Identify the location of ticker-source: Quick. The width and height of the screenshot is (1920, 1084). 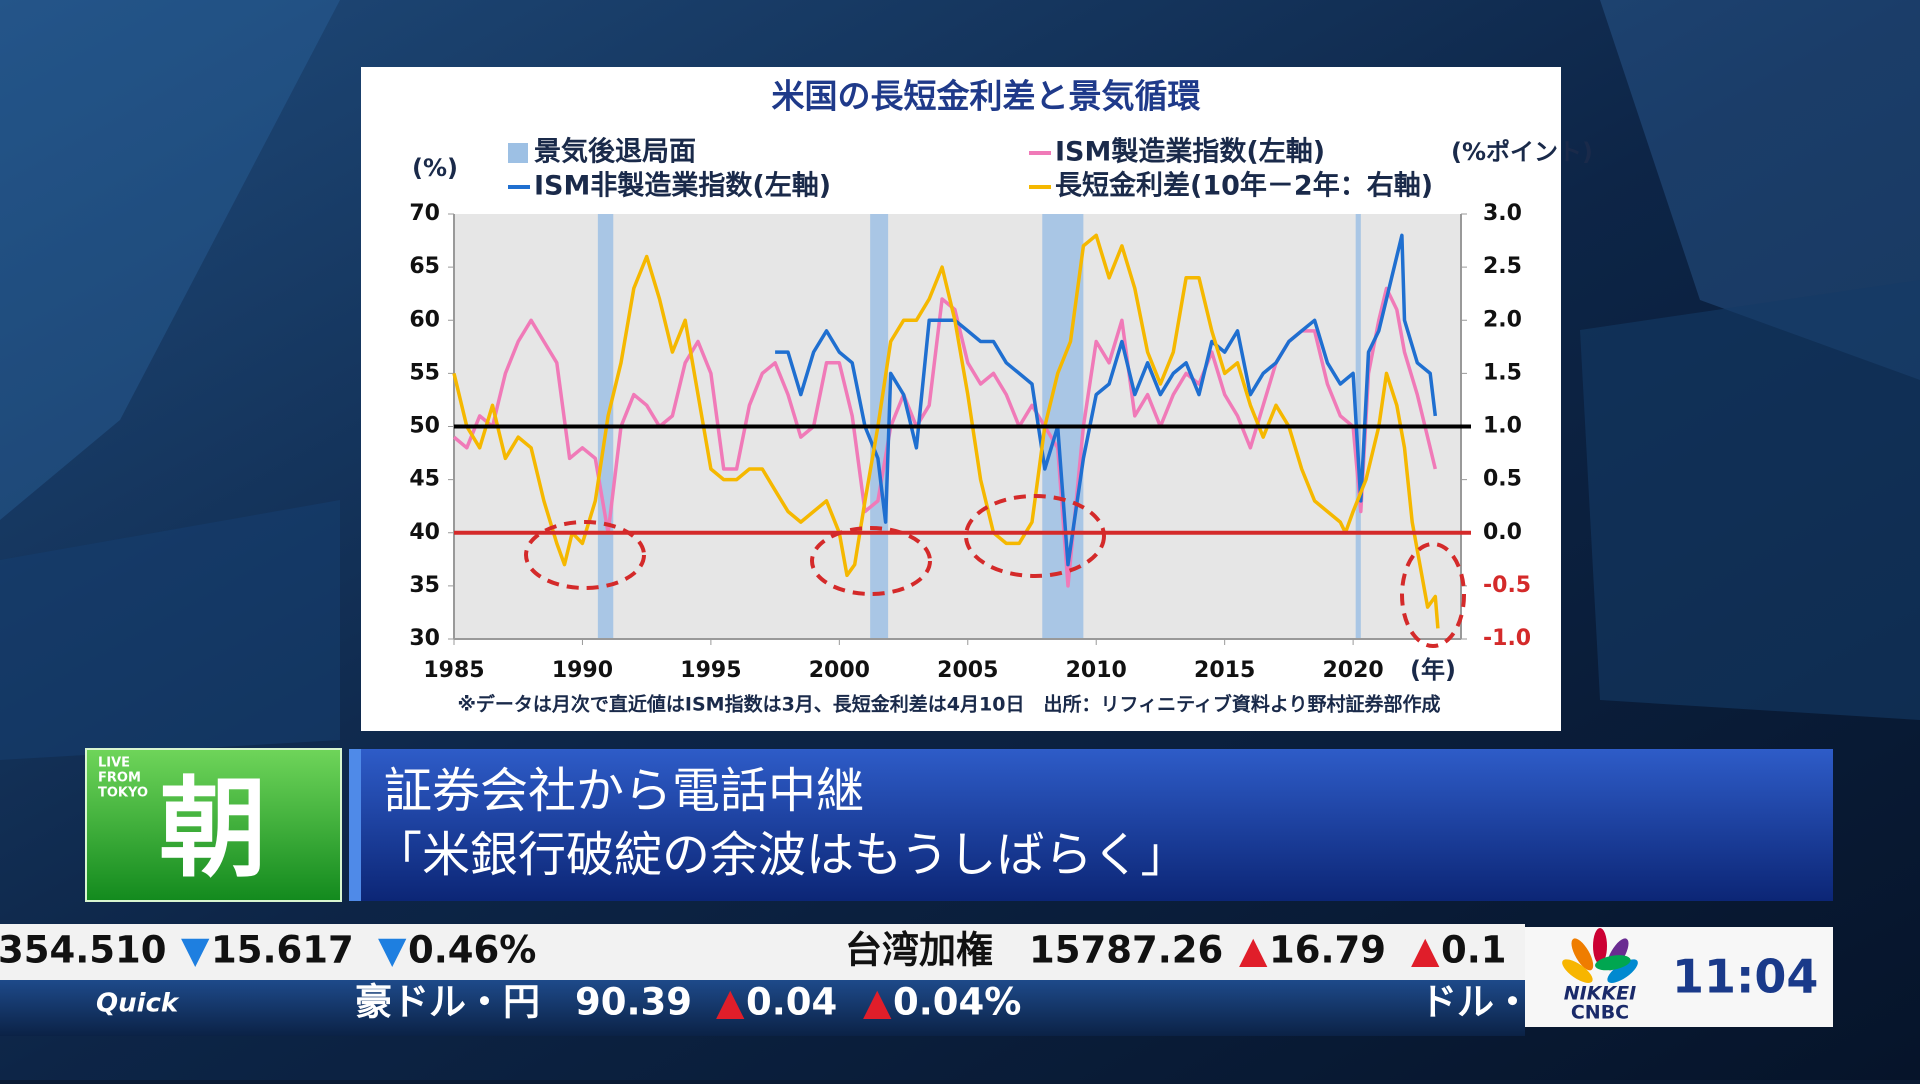
(138, 1004).